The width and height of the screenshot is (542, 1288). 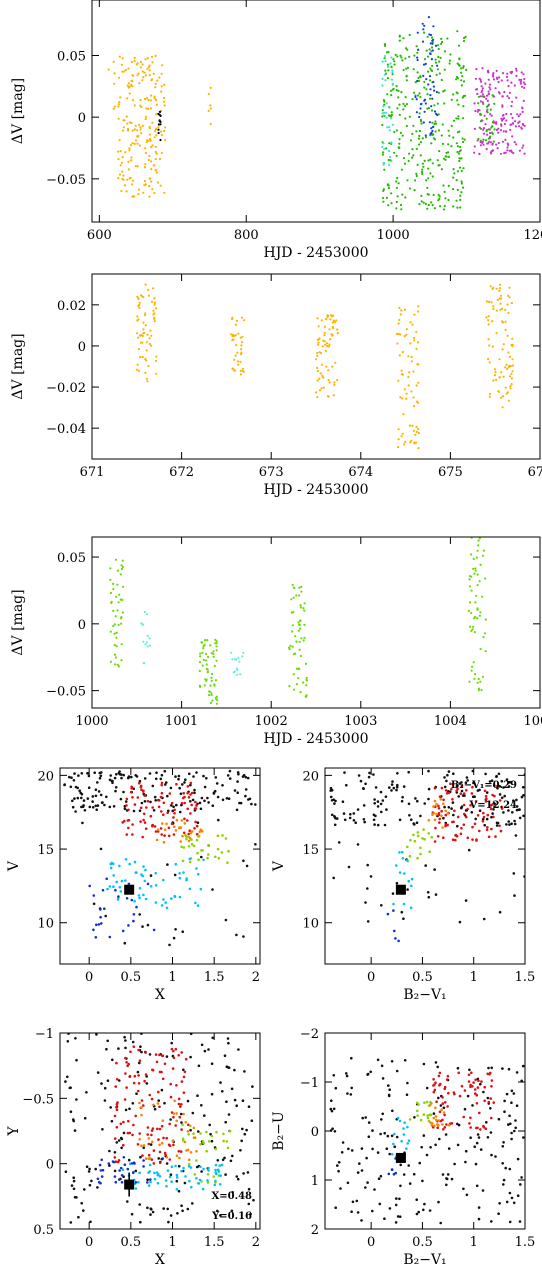 What do you see at coordinates (315, 1132) in the screenshot?
I see `y-tick-label: 0` at bounding box center [315, 1132].